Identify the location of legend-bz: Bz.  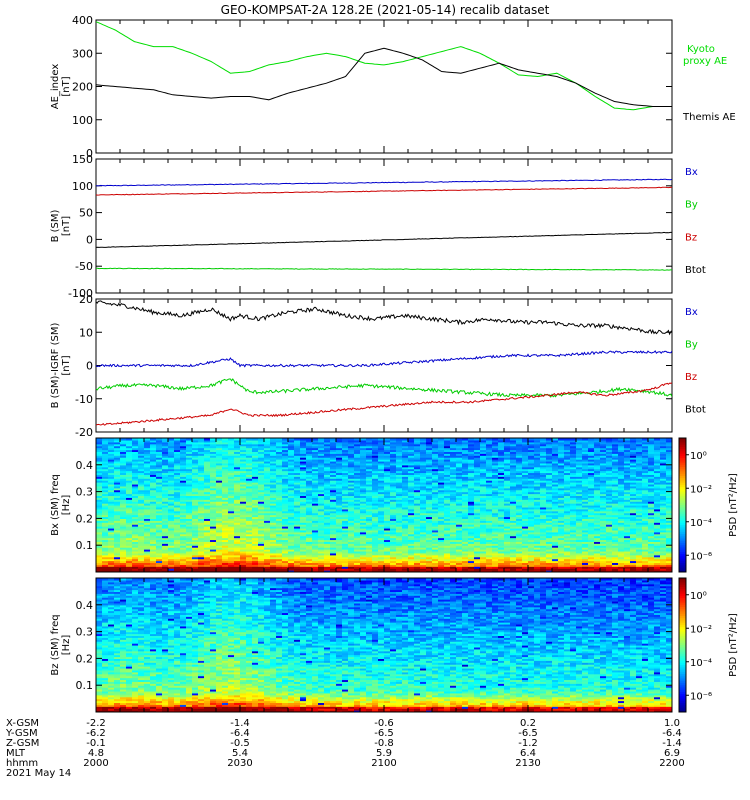
(691, 237).